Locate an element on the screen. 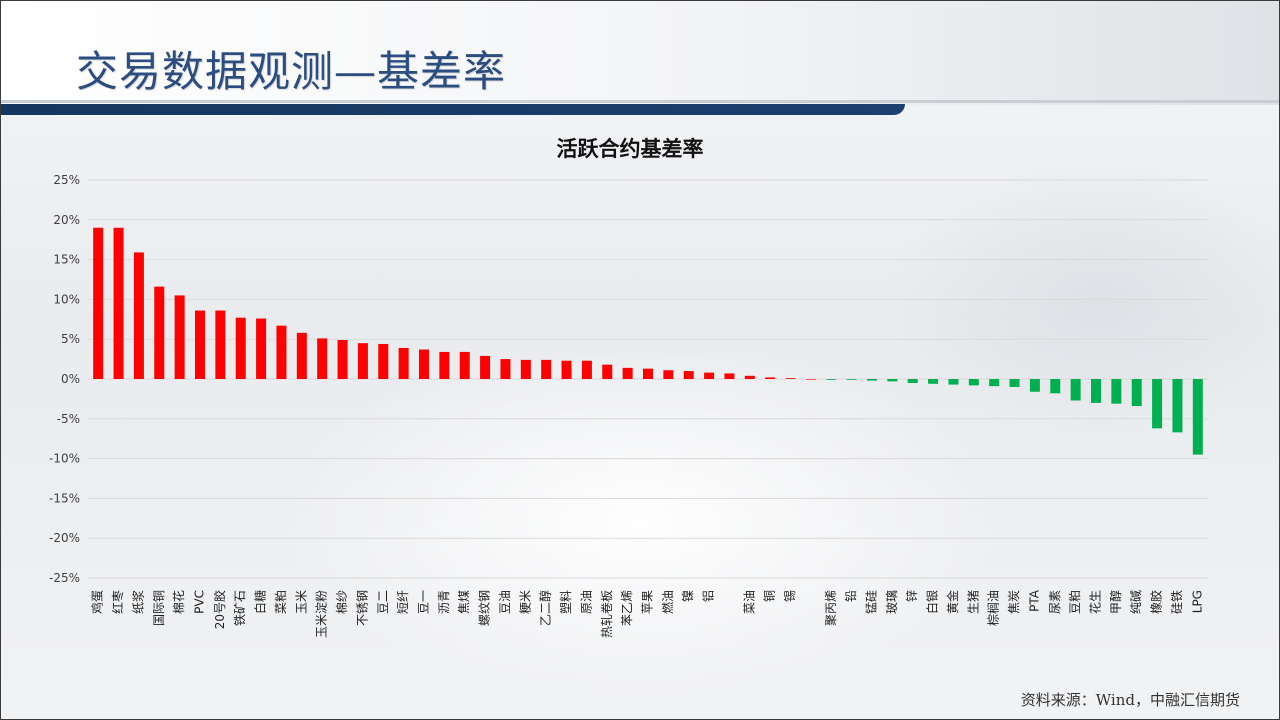 The image size is (1280, 720). y-tick-label: 5% is located at coordinates (70, 339).